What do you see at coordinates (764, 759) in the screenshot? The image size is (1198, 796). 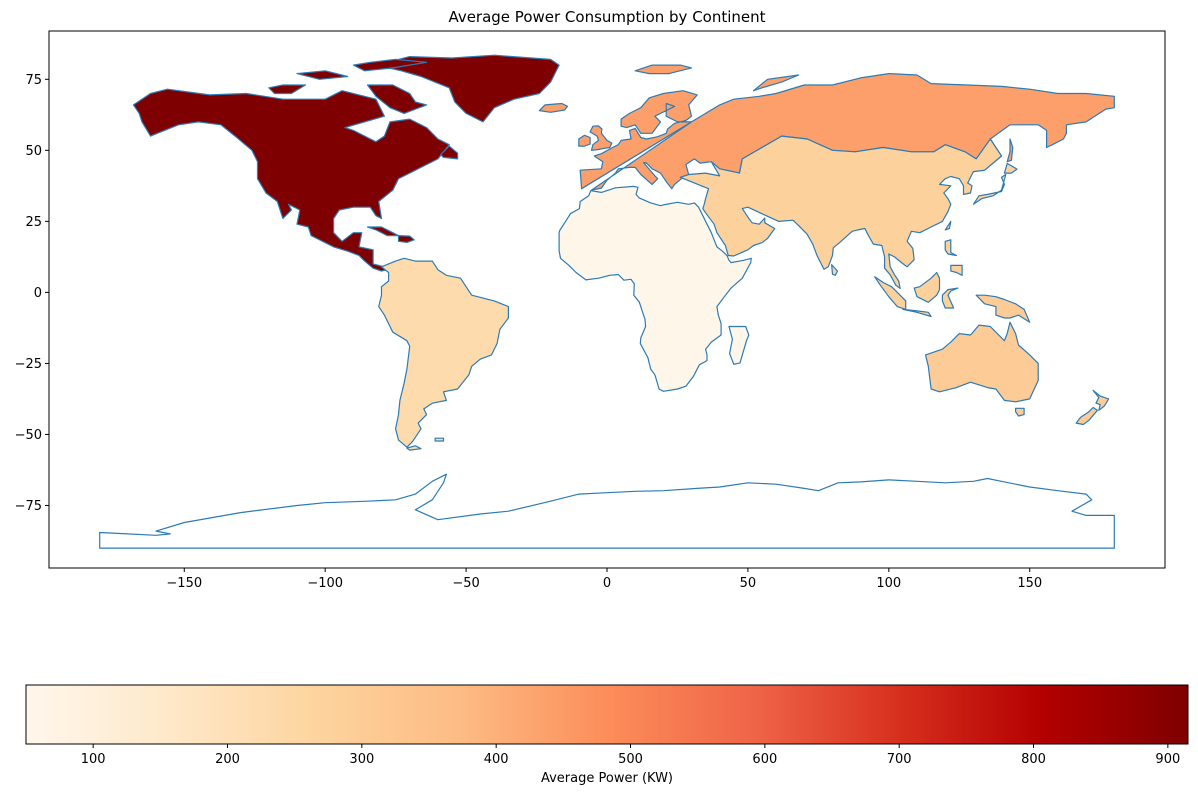 I see `colorbar-tick-label: 600` at bounding box center [764, 759].